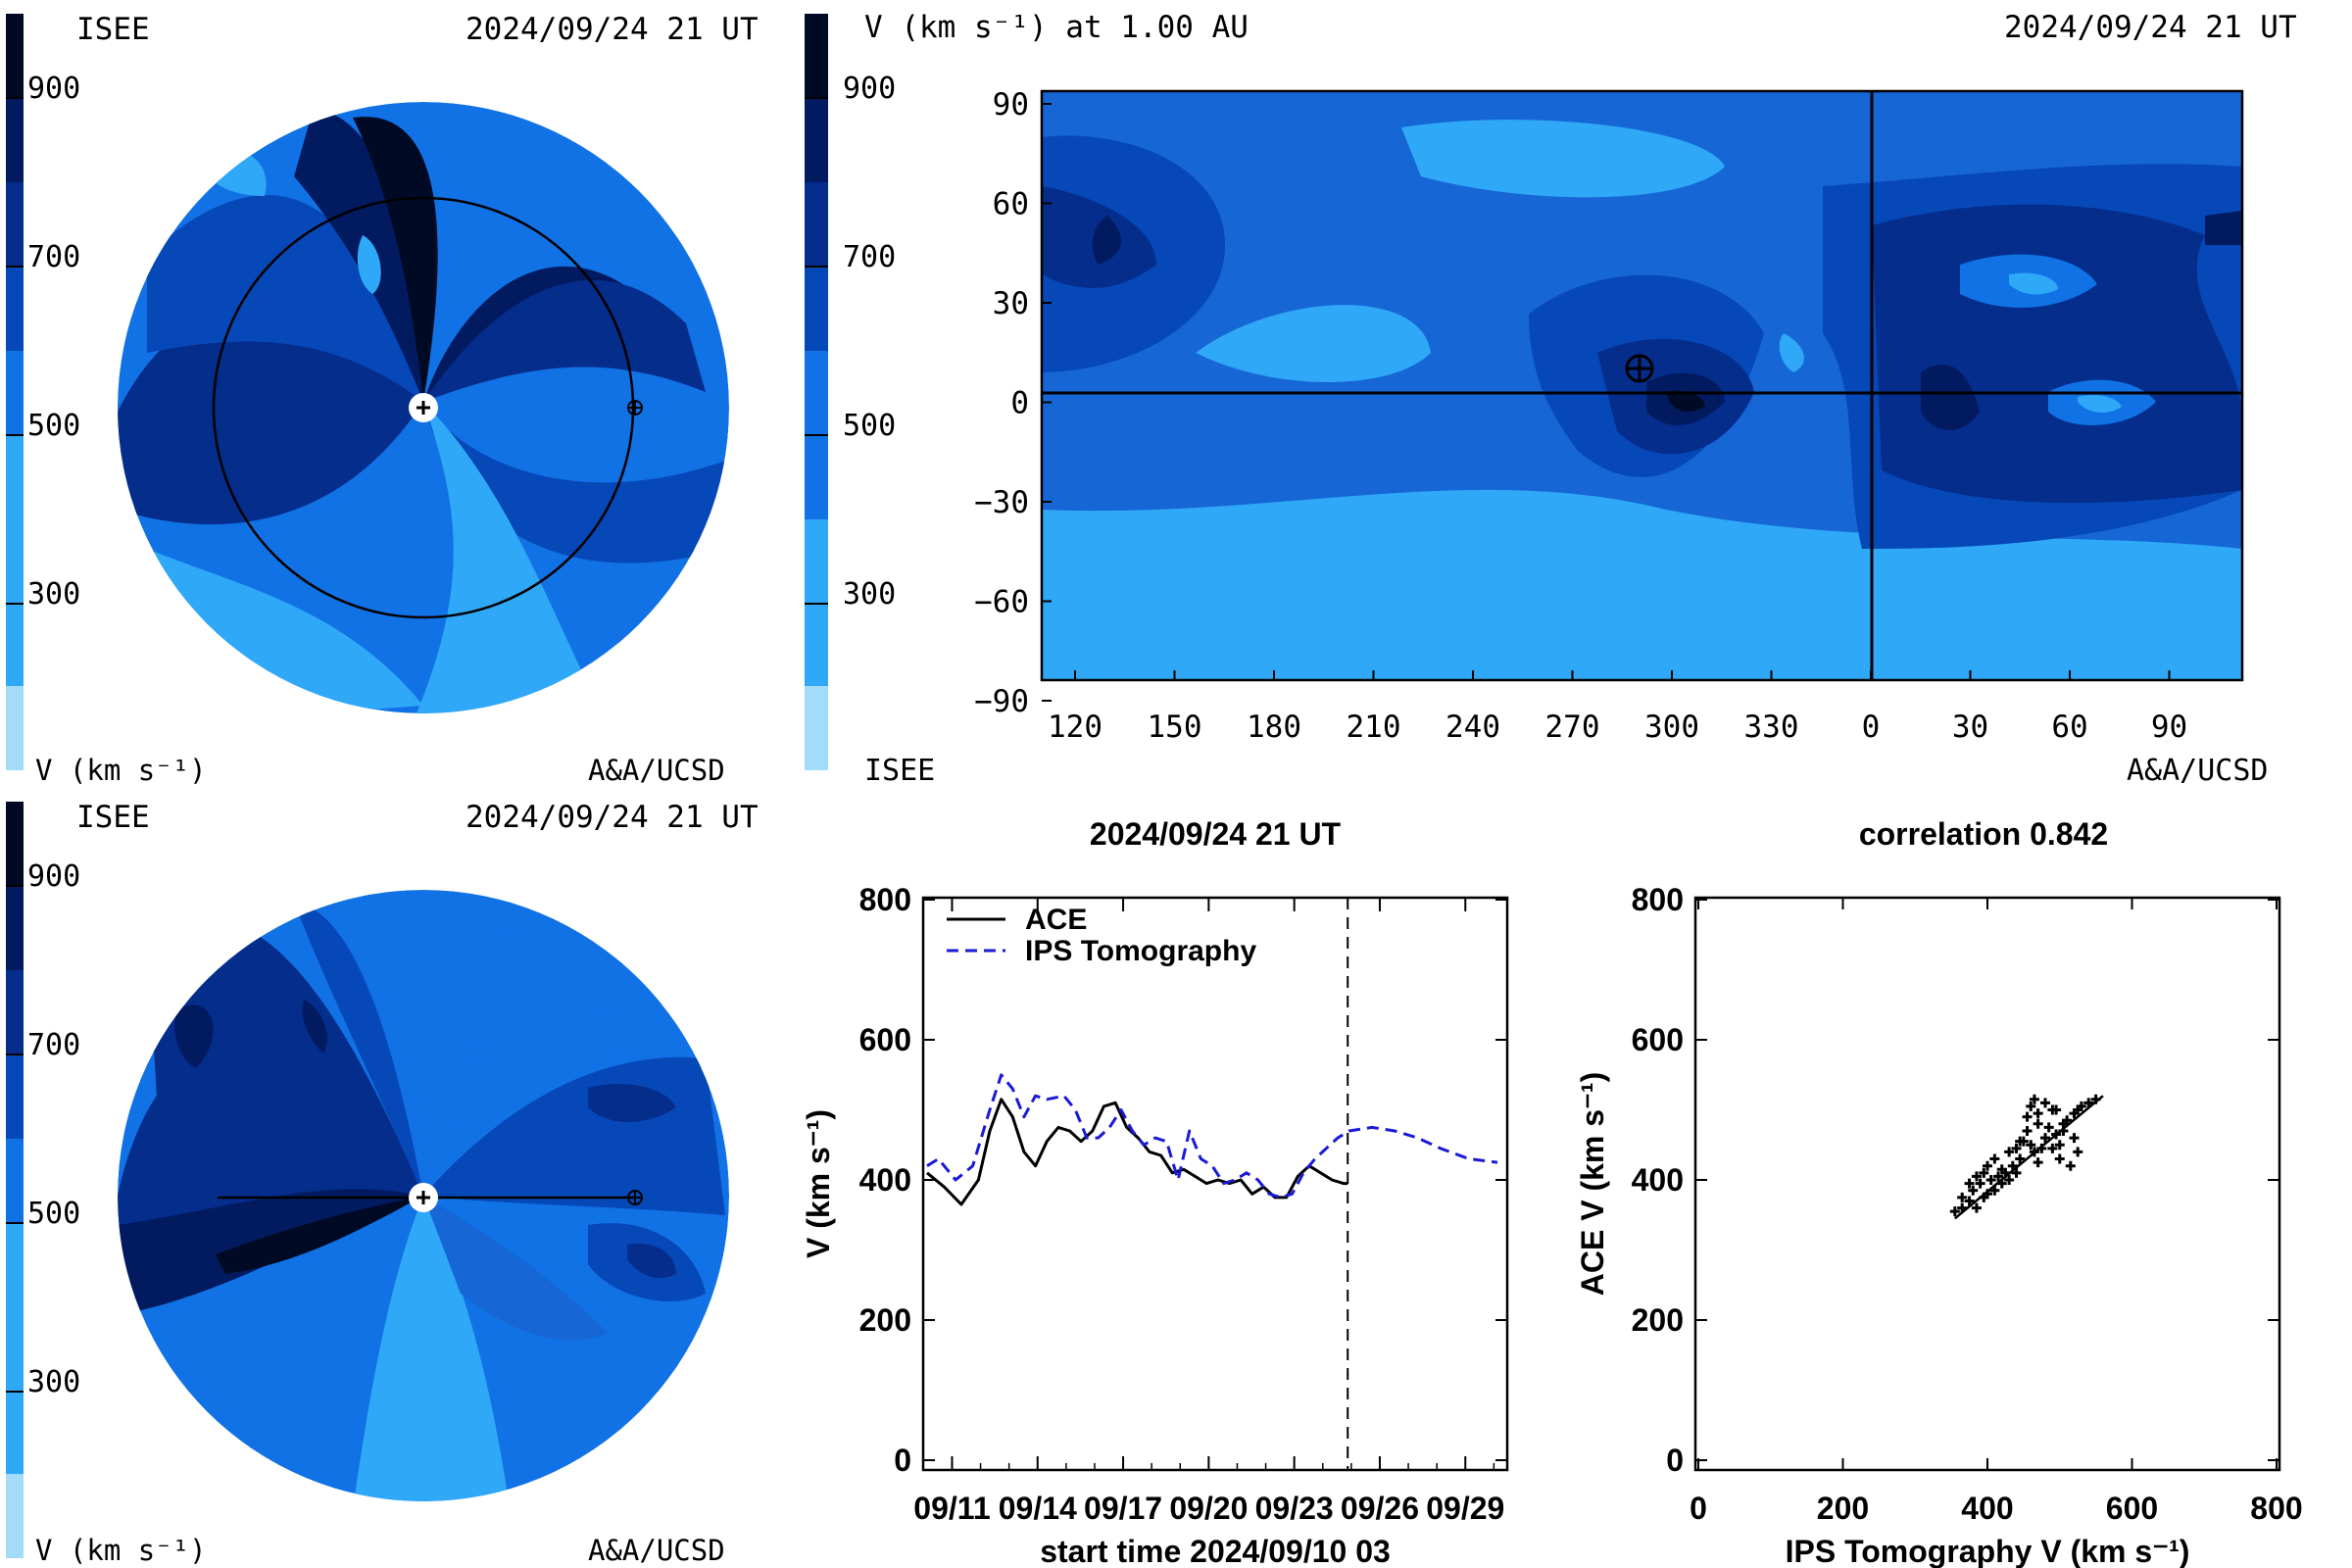 This screenshot has width=2352, height=1568. What do you see at coordinates (1001, 503) in the screenshot?
I see `map-y-tick-label: −30` at bounding box center [1001, 503].